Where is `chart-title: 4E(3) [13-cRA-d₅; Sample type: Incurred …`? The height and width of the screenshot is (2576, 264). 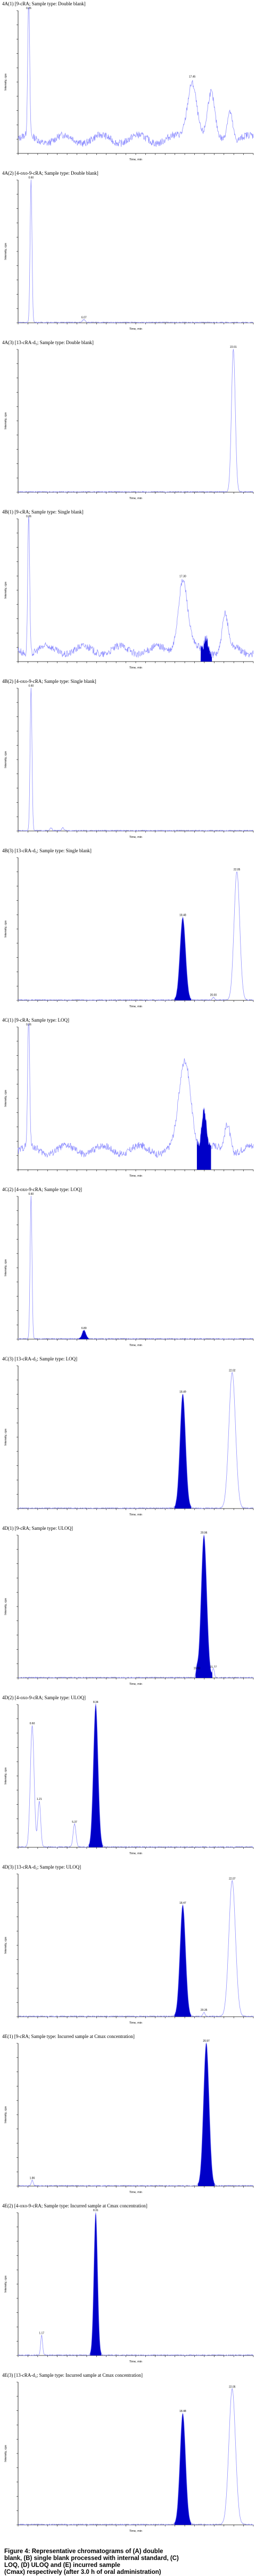 chart-title: 4E(3) [13-cRA-d₅; Sample type: Incurred … is located at coordinates (72, 2375).